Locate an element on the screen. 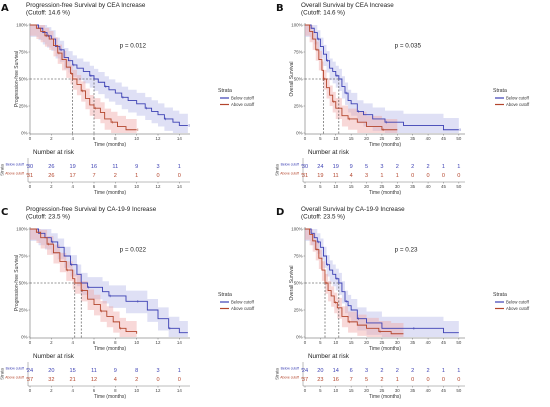 The height and width of the screenshot is (407, 550). risk-x-tick-label: 2 is located at coordinates (51, 186).